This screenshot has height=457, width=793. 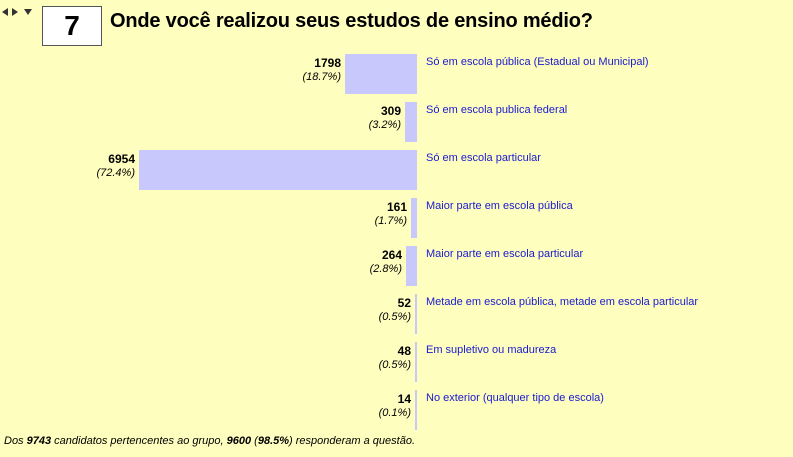 What do you see at coordinates (391, 255) in the screenshot?
I see `bar-count-label: 264` at bounding box center [391, 255].